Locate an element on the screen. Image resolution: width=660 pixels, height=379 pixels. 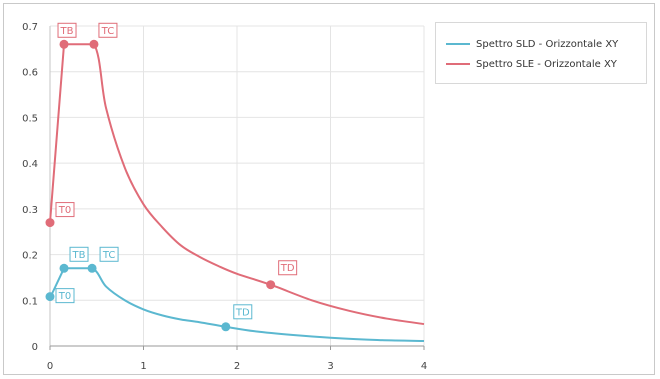
legend-swatch-sld is located at coordinates (458, 44).